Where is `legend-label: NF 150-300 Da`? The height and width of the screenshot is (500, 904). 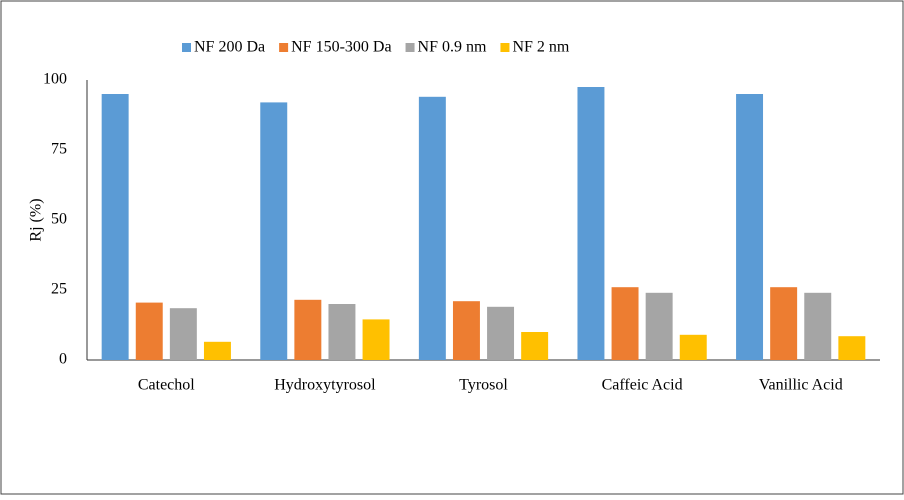
legend-label: NF 150-300 Da is located at coordinates (341, 47).